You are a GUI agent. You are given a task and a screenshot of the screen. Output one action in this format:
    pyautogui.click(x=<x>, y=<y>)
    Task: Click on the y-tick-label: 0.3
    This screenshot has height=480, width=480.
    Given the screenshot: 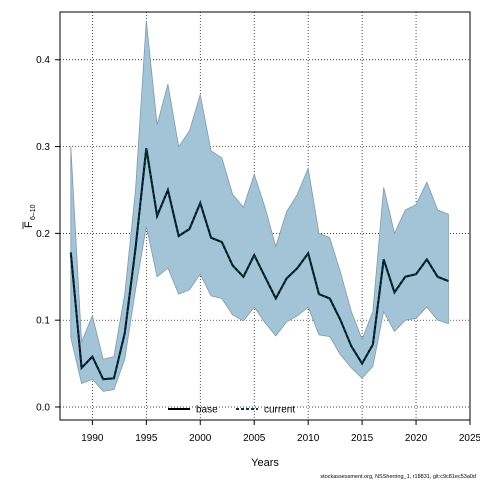 What is the action you would take?
    pyautogui.click(x=43, y=147)
    